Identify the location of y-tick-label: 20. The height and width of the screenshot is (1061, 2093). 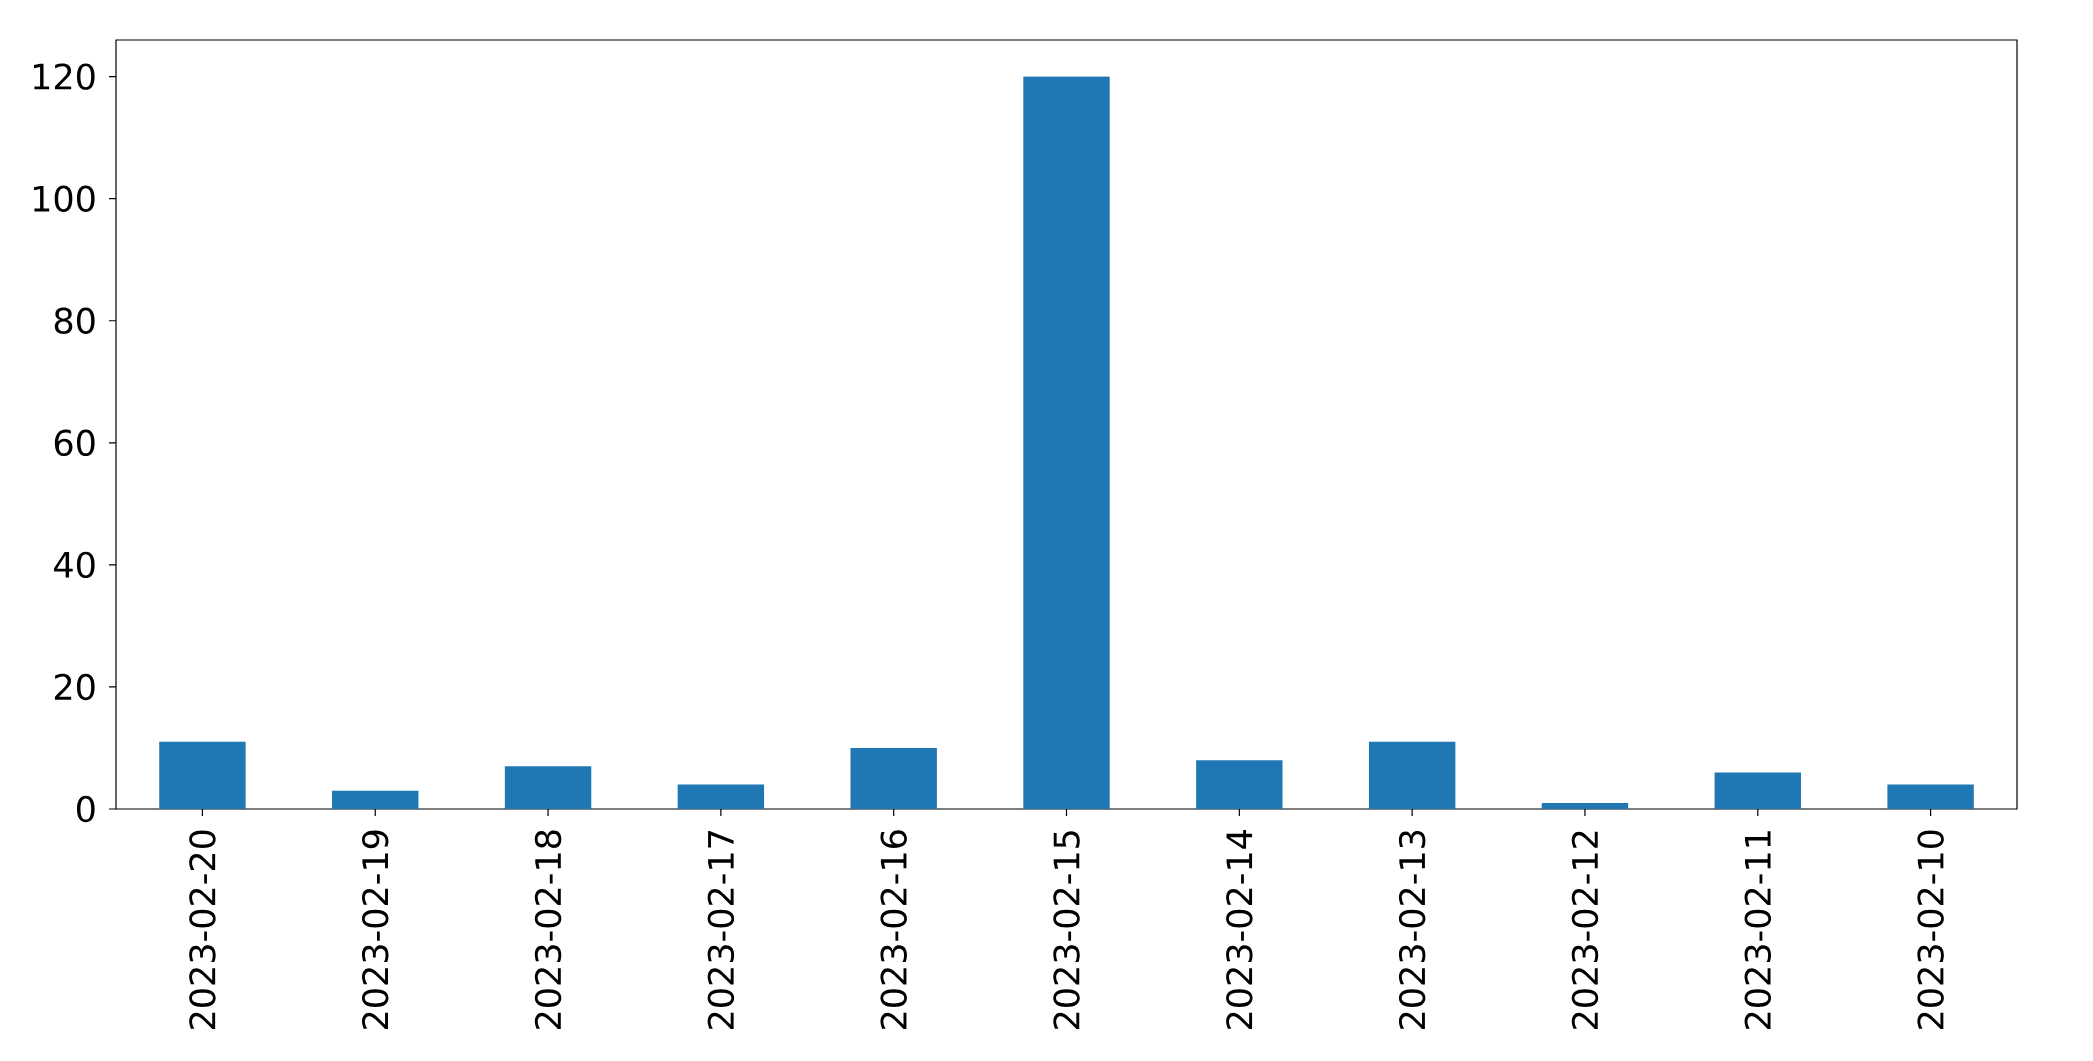
(74, 687).